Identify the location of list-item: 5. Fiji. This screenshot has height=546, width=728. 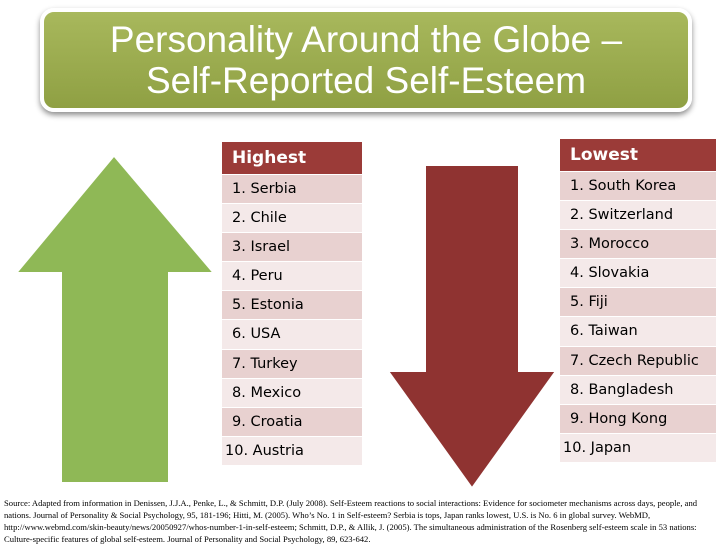
(638, 302).